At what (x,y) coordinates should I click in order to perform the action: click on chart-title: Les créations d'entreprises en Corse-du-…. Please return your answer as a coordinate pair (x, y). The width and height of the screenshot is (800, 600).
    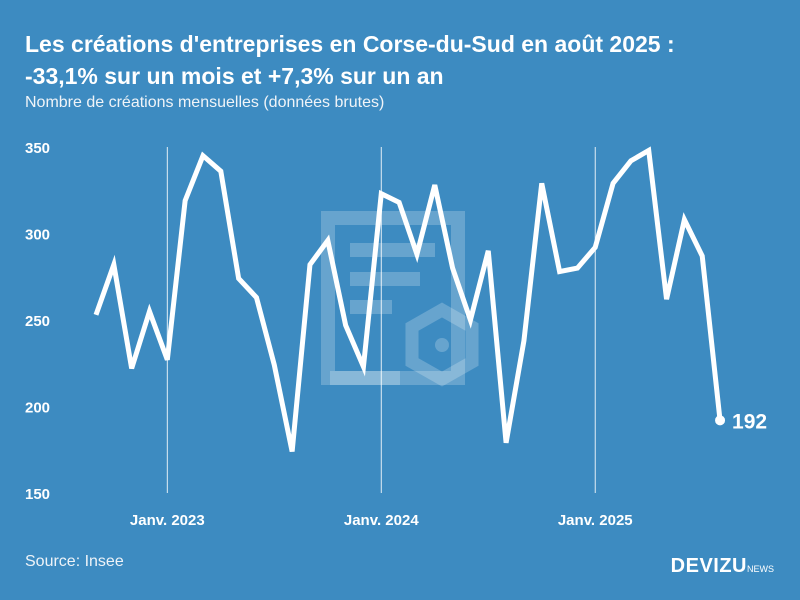
    Looking at the image, I should click on (405, 60).